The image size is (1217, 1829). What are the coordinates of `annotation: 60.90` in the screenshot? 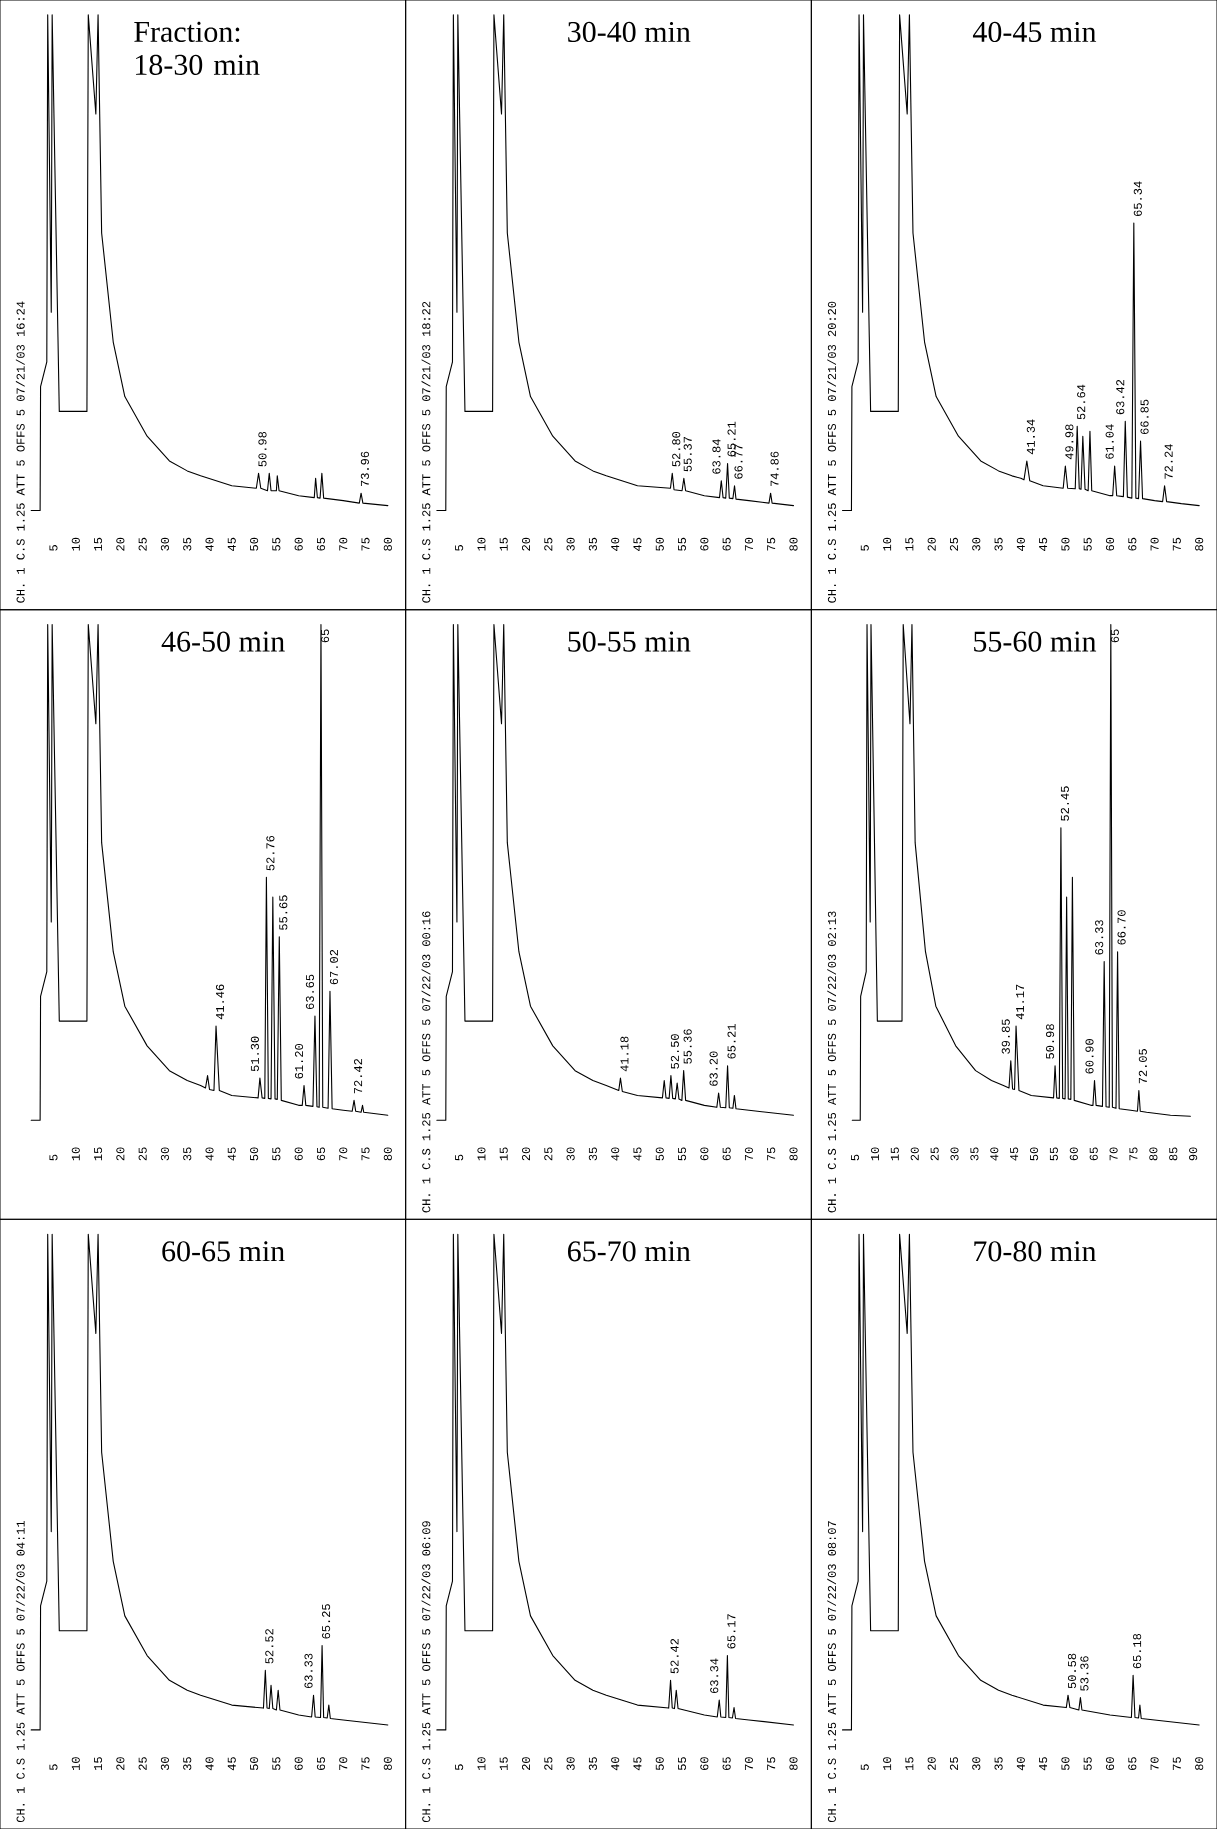 It's located at (1089, 1056).